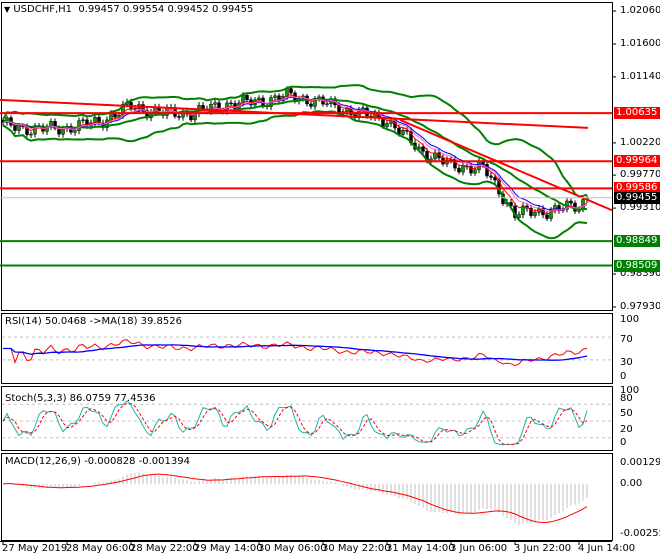 The image size is (660, 560). I want to click on stoch-signal-line, so click(295, 424).